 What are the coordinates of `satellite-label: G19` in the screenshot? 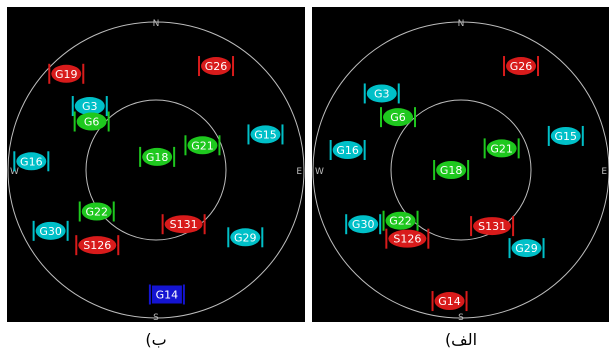 It's located at (66, 74).